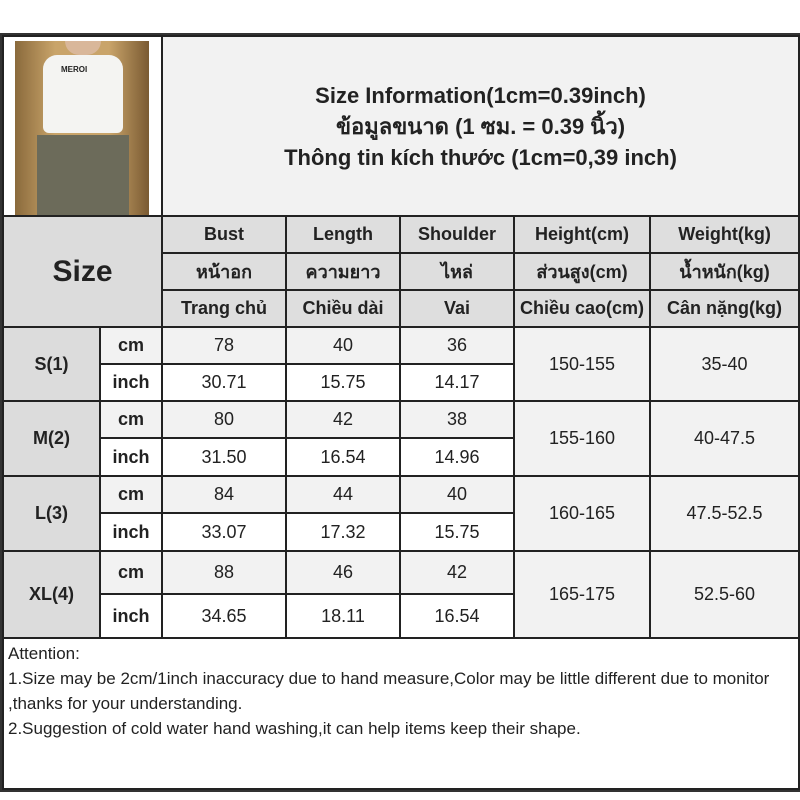 Image resolution: width=800 pixels, height=800 pixels. What do you see at coordinates (224, 382) in the screenshot?
I see `inch-value: 30.71` at bounding box center [224, 382].